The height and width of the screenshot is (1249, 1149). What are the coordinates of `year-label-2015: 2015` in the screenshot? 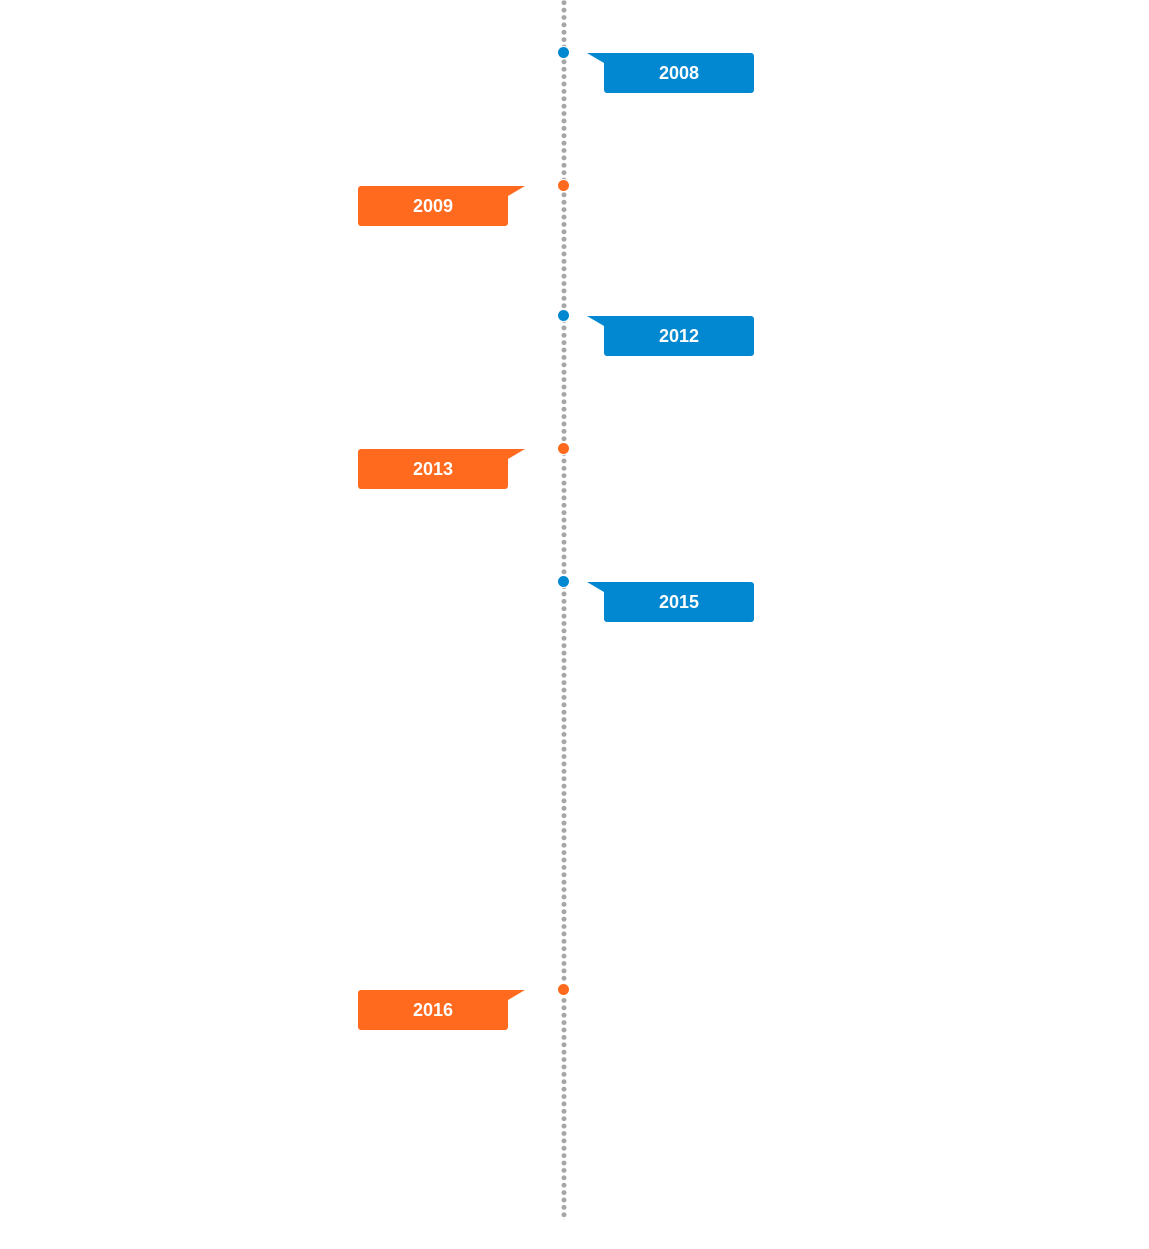 It's located at (670, 602).